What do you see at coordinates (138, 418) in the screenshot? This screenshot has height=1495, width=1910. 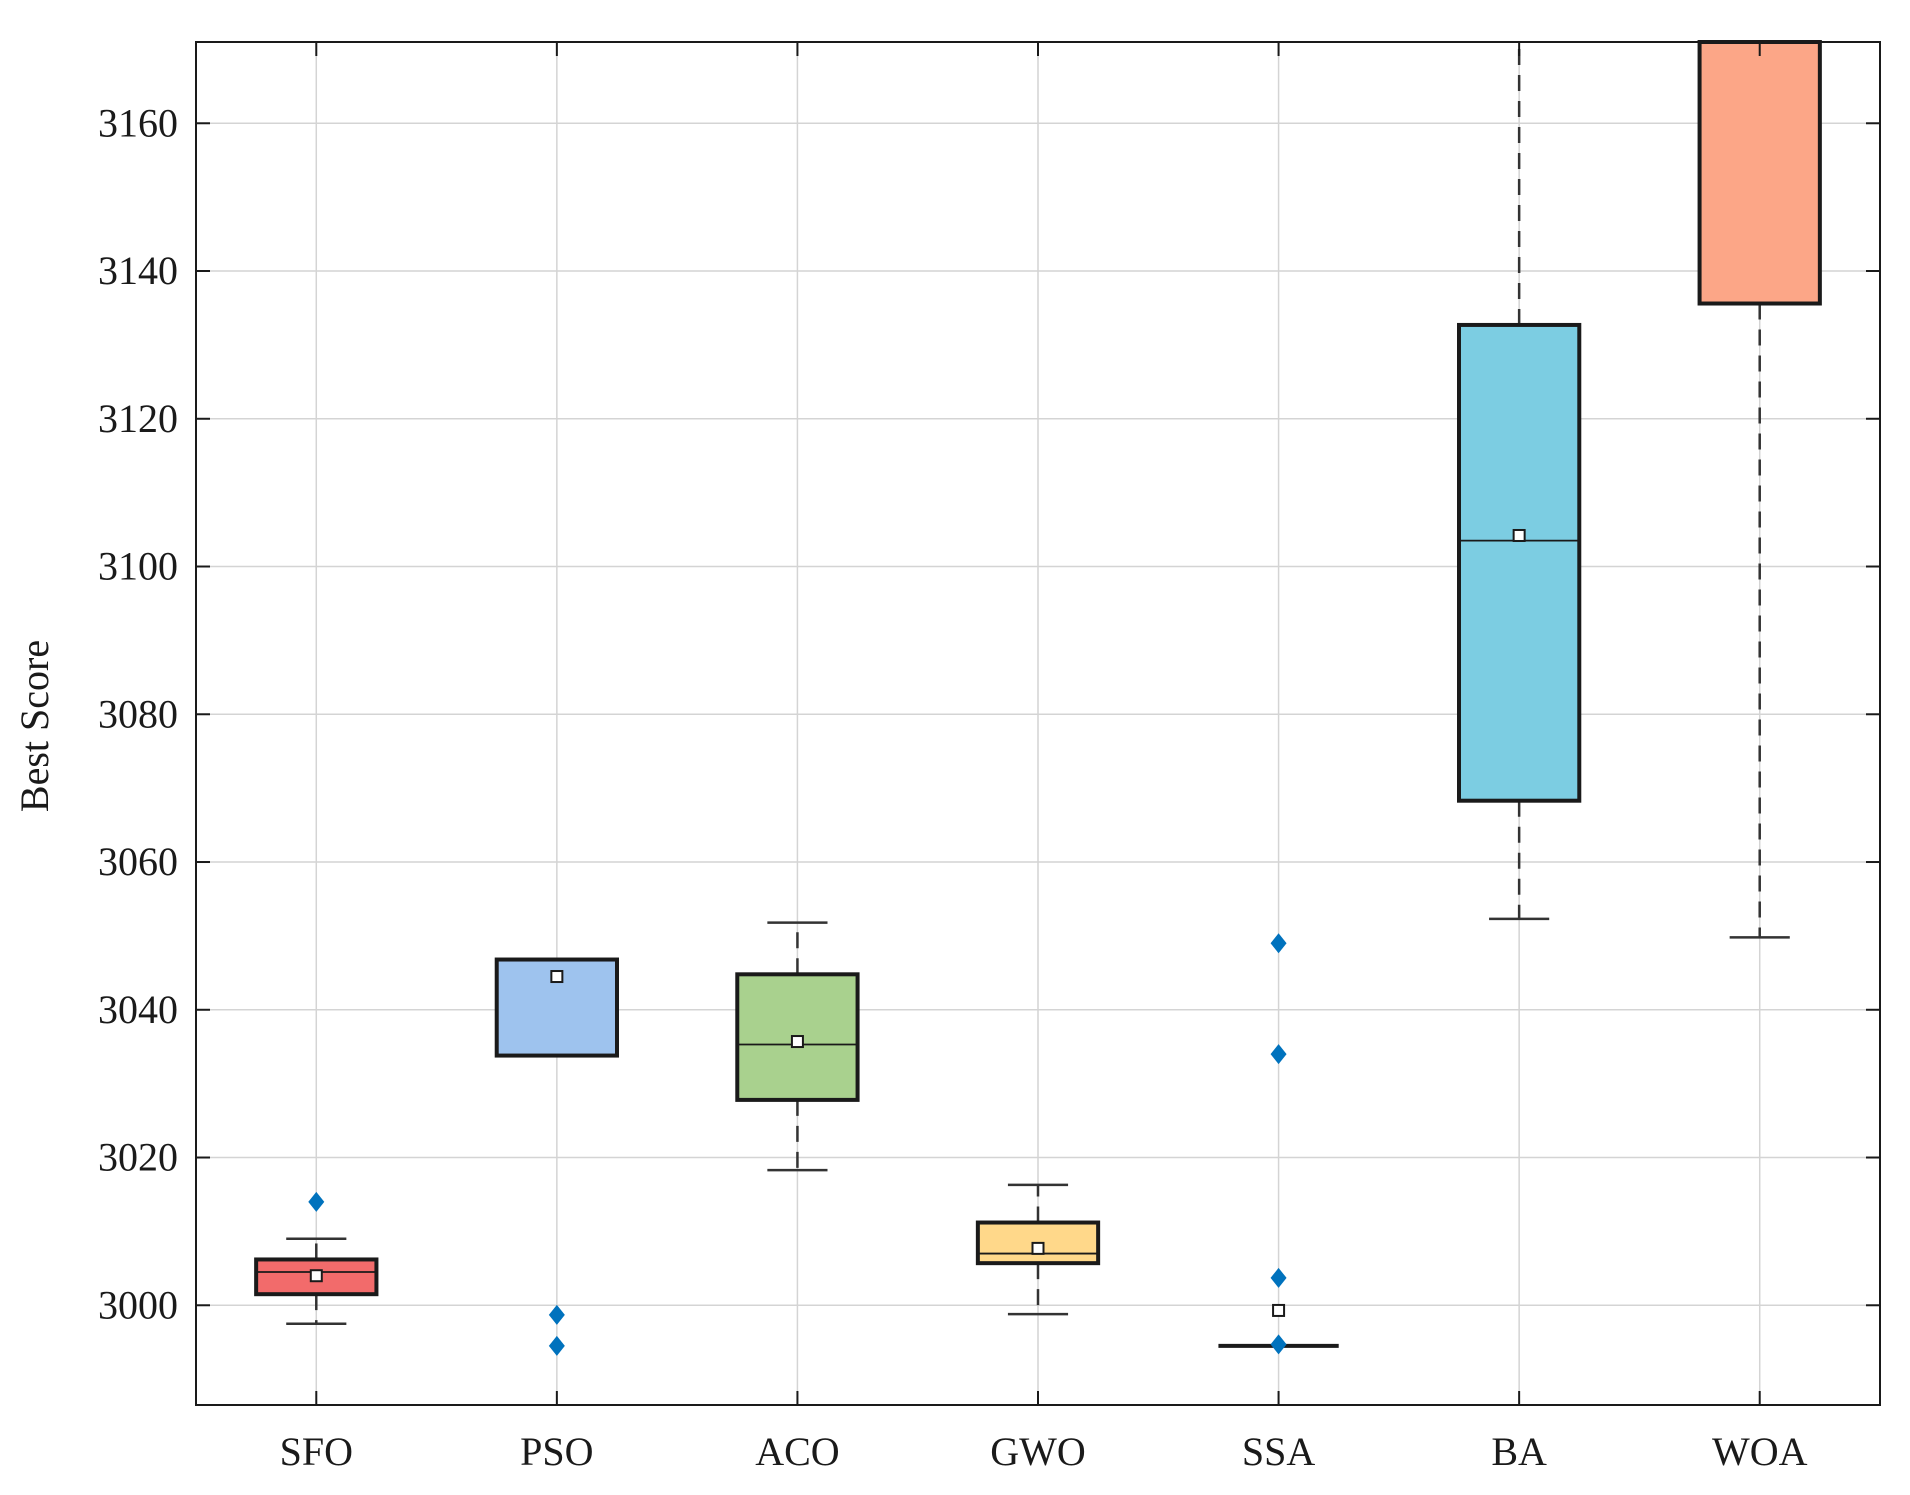 I see `y-tick-label: 3120` at bounding box center [138, 418].